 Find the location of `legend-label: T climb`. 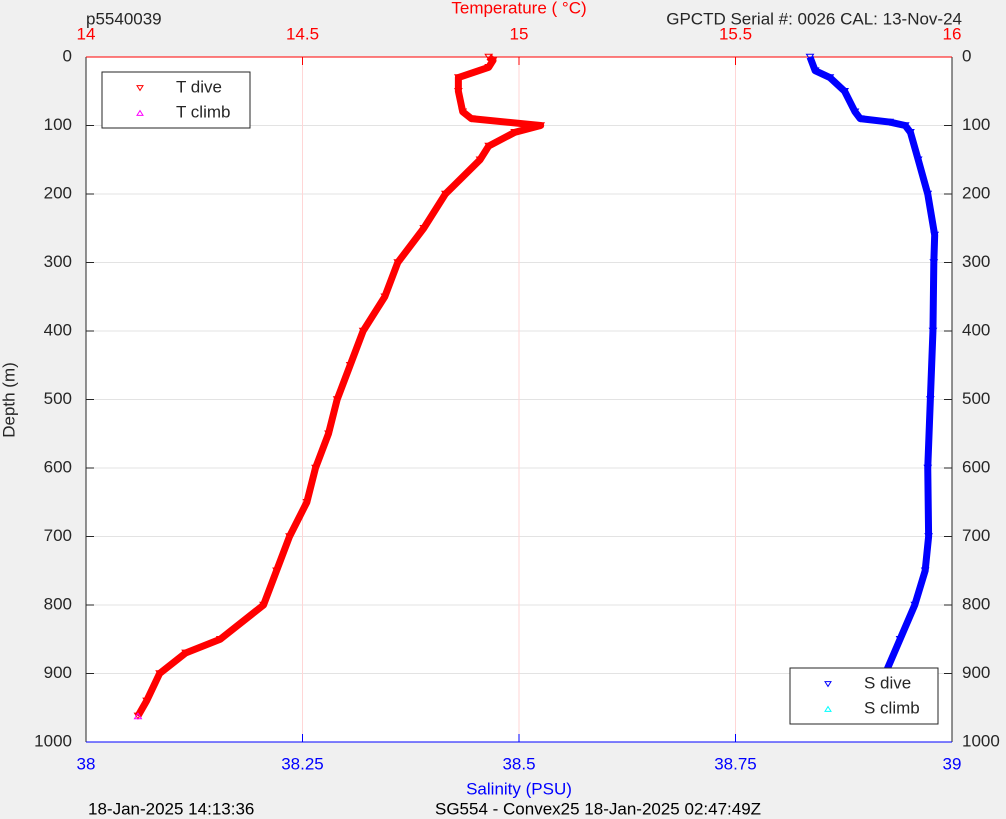

legend-label: T climb is located at coordinates (203, 111).